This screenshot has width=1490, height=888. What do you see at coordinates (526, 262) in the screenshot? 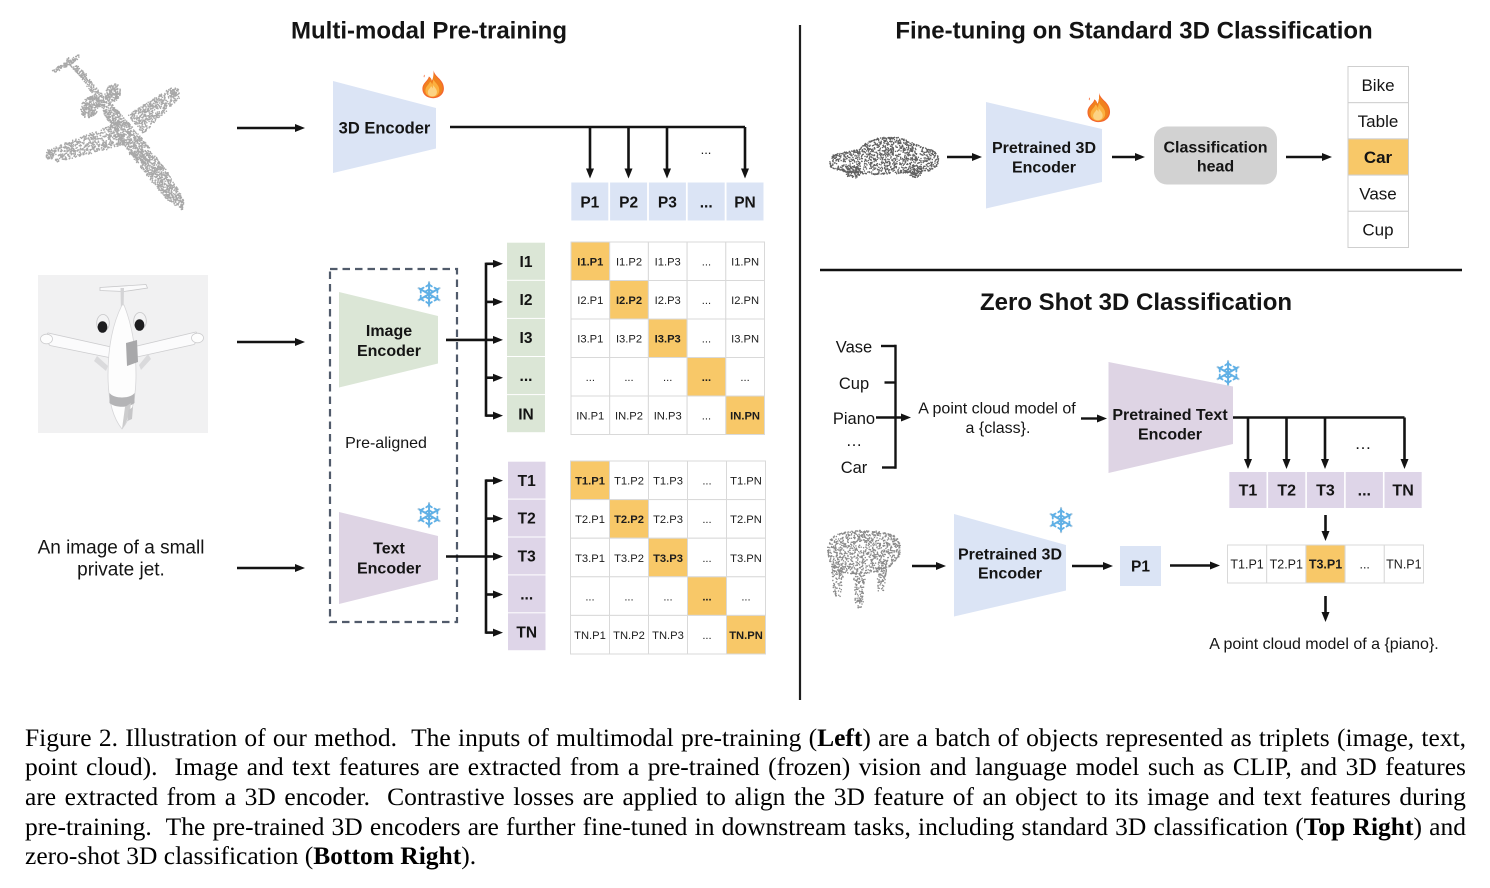
I see `svg-text: I1` at bounding box center [526, 262].